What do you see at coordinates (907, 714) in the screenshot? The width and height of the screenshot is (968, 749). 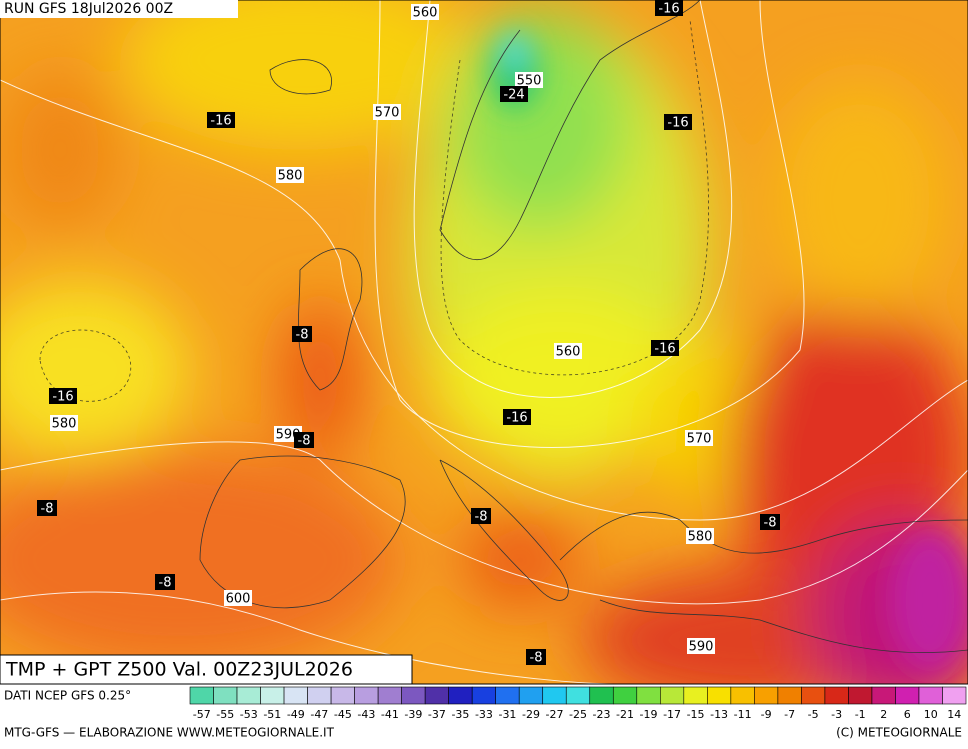 I see `colorbar-label: 6` at bounding box center [907, 714].